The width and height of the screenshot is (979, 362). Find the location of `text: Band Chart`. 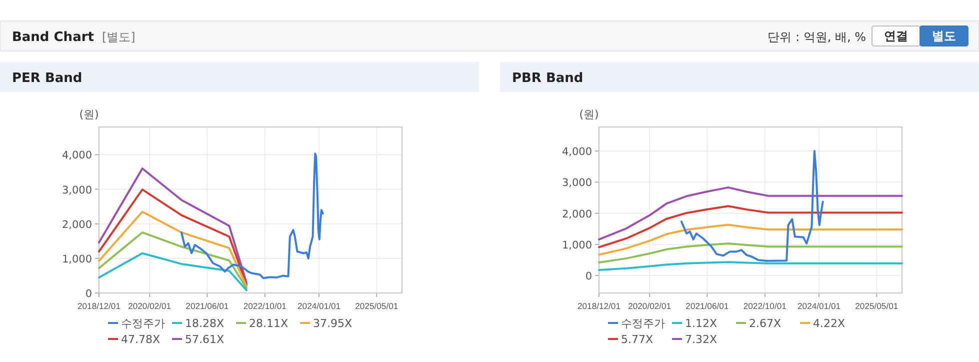

text: Band Chart is located at coordinates (53, 37).